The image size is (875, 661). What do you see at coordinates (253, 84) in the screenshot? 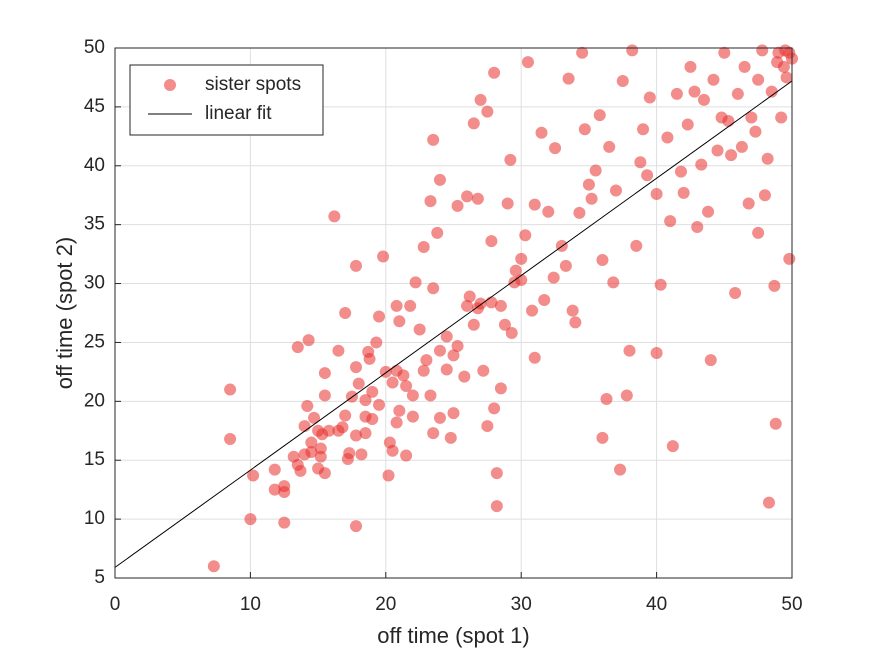
I see `legend-label: sister spots` at bounding box center [253, 84].